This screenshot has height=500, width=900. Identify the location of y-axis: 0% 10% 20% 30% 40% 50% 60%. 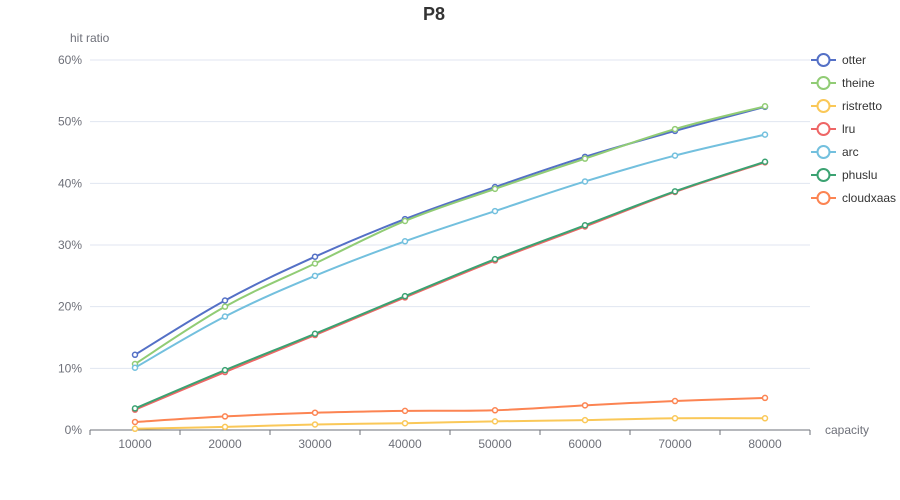
(70, 245).